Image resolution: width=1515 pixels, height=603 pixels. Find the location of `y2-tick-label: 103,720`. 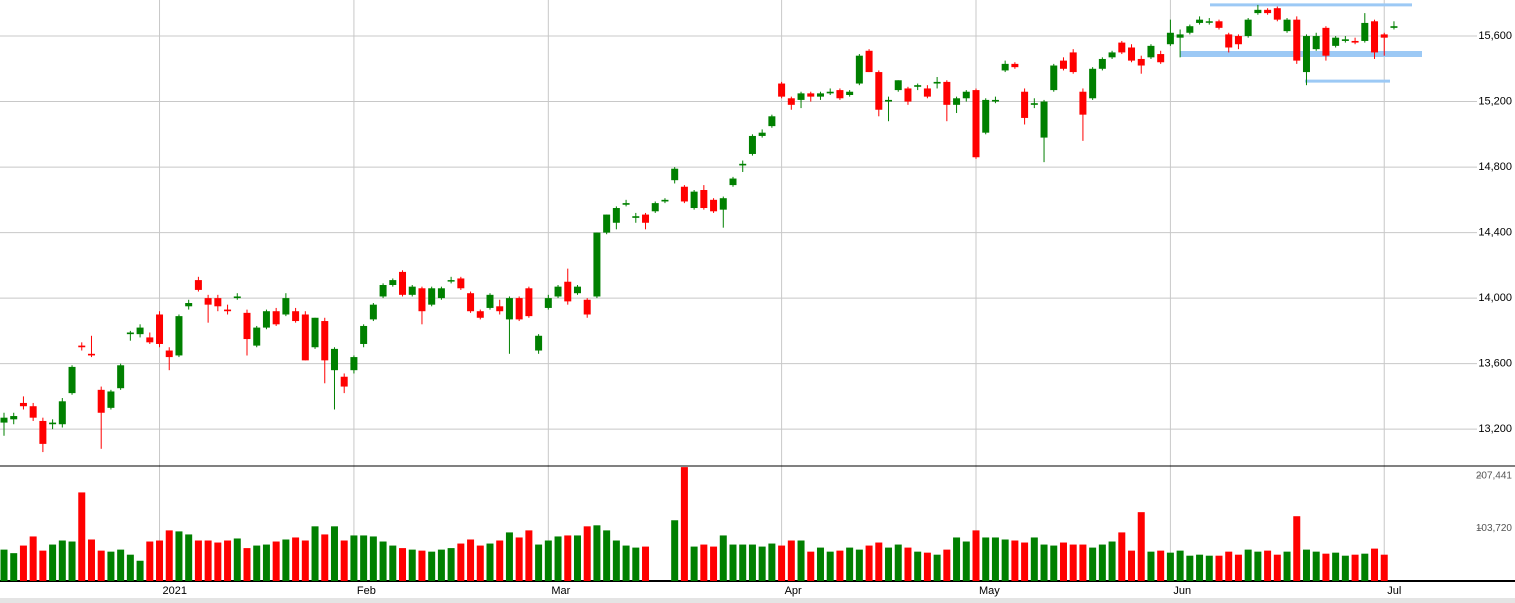

y2-tick-label: 103,720 is located at coordinates (1494, 528).